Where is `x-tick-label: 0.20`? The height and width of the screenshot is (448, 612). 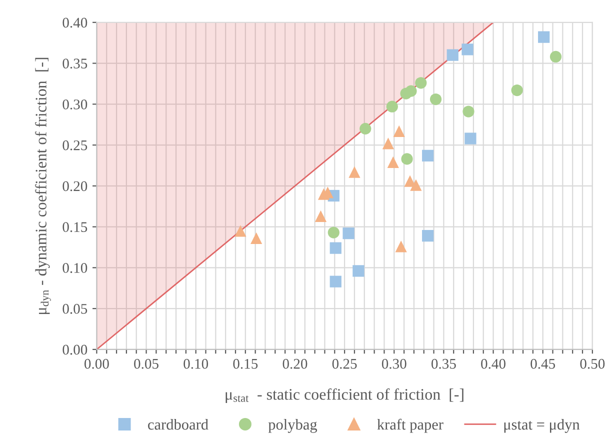
x-tick-label: 0.20 is located at coordinates (295, 363).